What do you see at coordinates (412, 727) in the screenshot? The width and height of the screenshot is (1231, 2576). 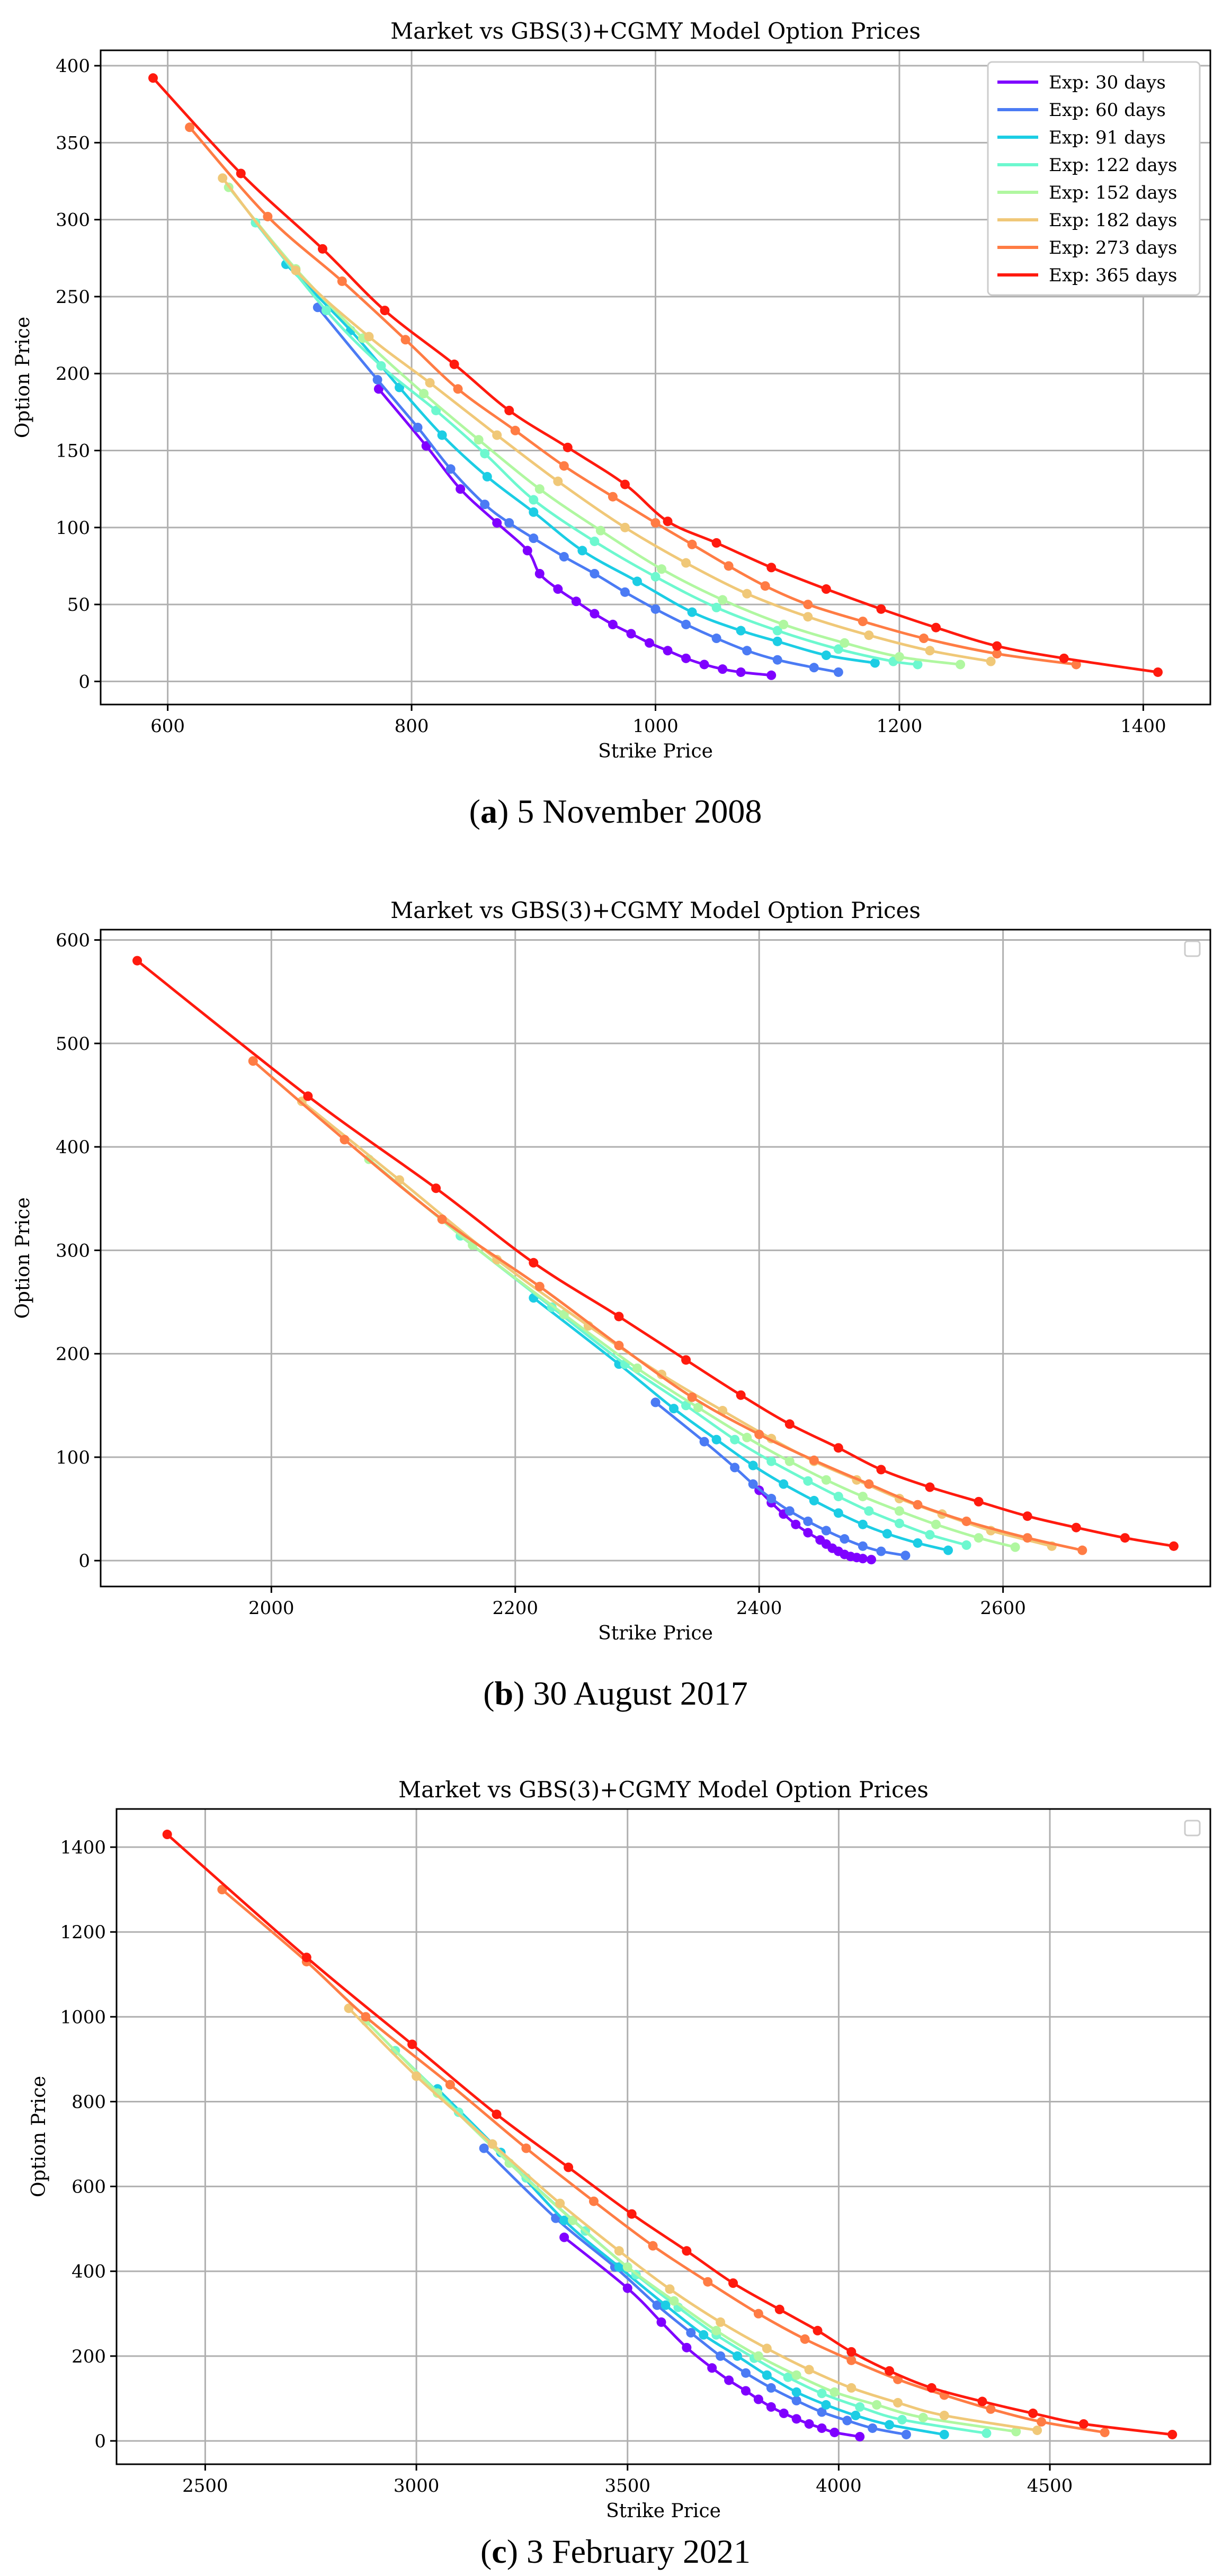 I see `x-tick-label: 800` at bounding box center [412, 727].